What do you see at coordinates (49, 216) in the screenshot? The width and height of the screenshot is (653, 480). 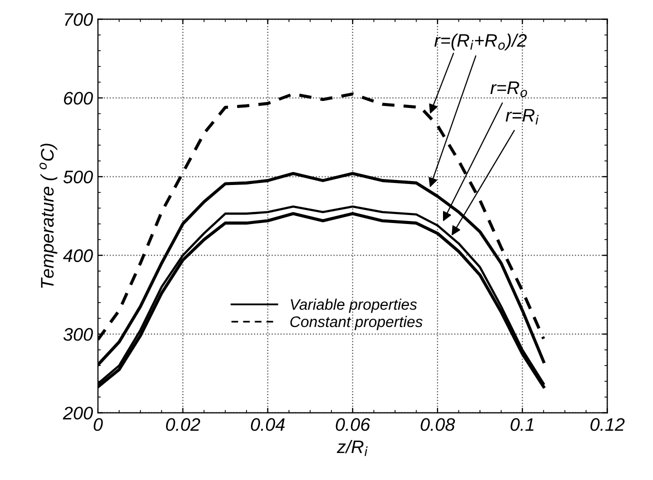 I see `y-axis-title: Temperature ( $^{o}$C)` at bounding box center [49, 216].